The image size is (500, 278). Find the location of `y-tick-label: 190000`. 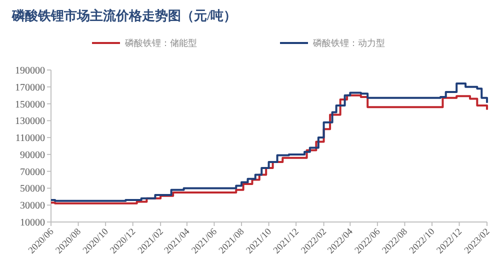

y-tick-label: 190000 is located at coordinates (30, 71).